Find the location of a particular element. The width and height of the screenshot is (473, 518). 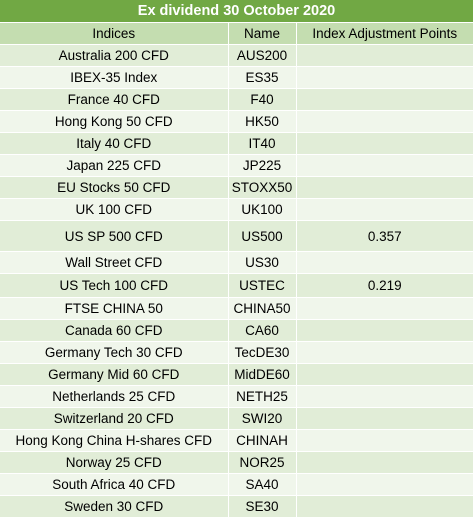

column-header-indices: Indices is located at coordinates (114, 34).